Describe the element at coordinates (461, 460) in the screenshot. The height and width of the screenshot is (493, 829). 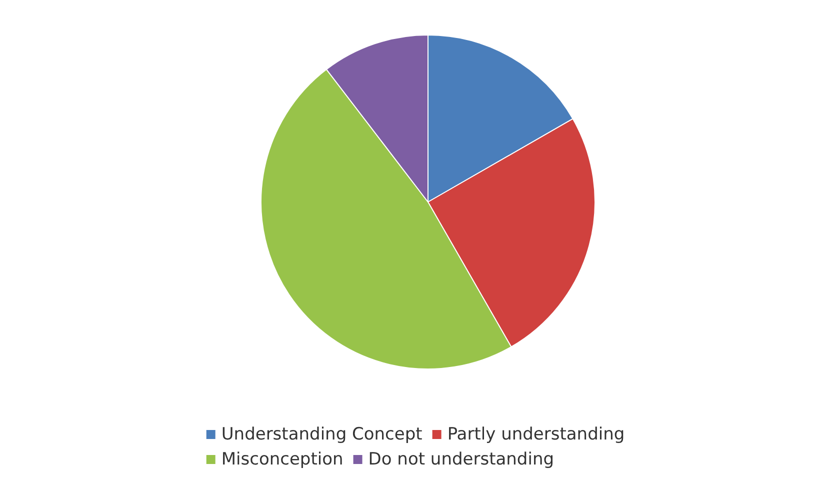
I see `legend-label: Do not understanding` at that location.